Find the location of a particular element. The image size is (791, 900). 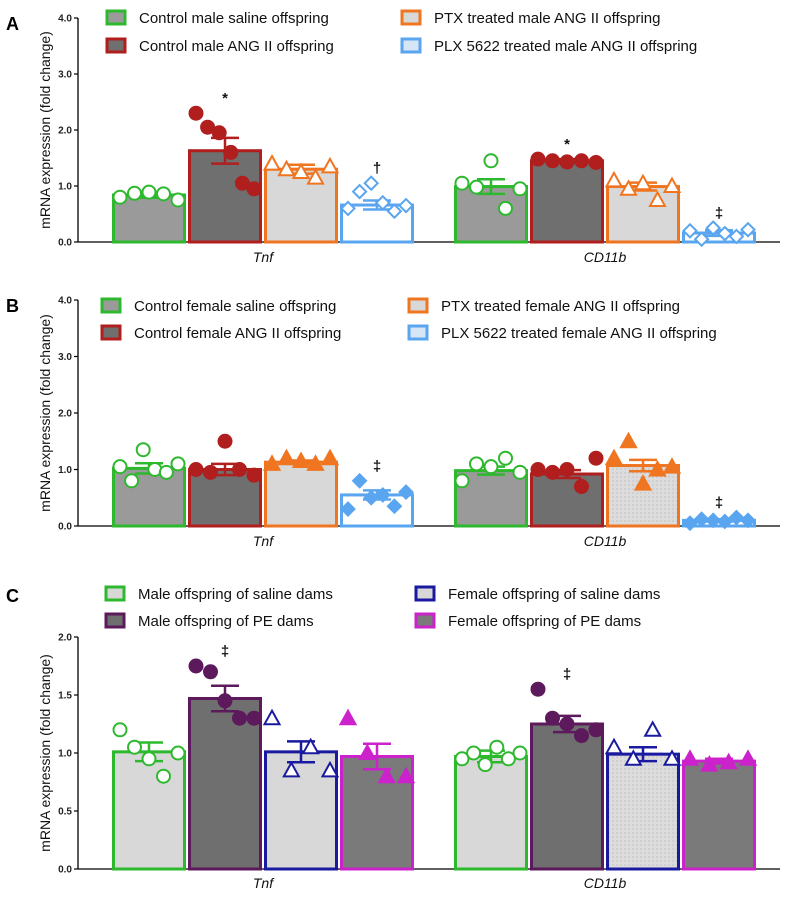

y-axis-label: mRNA expression (fold change) is located at coordinates (45, 413).